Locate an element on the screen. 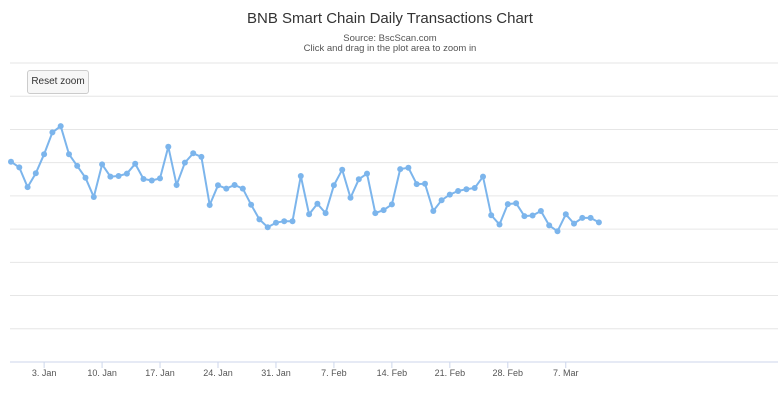 This screenshot has width=780, height=408. x-tick-label: 10. Jan is located at coordinates (102, 373).